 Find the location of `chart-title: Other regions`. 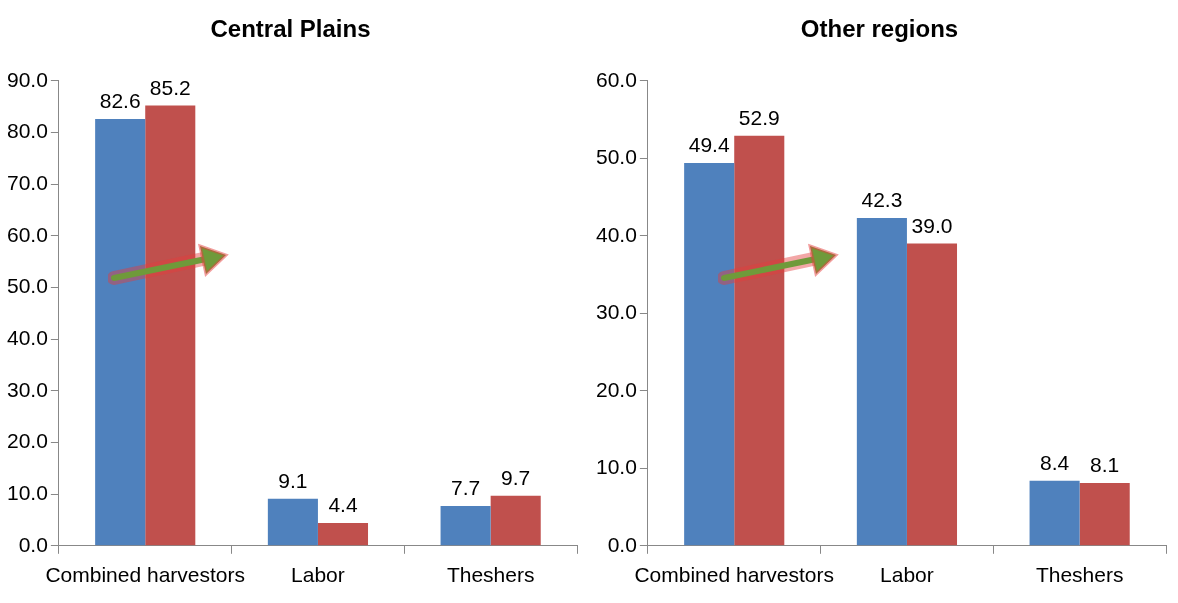

chart-title: Other regions is located at coordinates (879, 29).